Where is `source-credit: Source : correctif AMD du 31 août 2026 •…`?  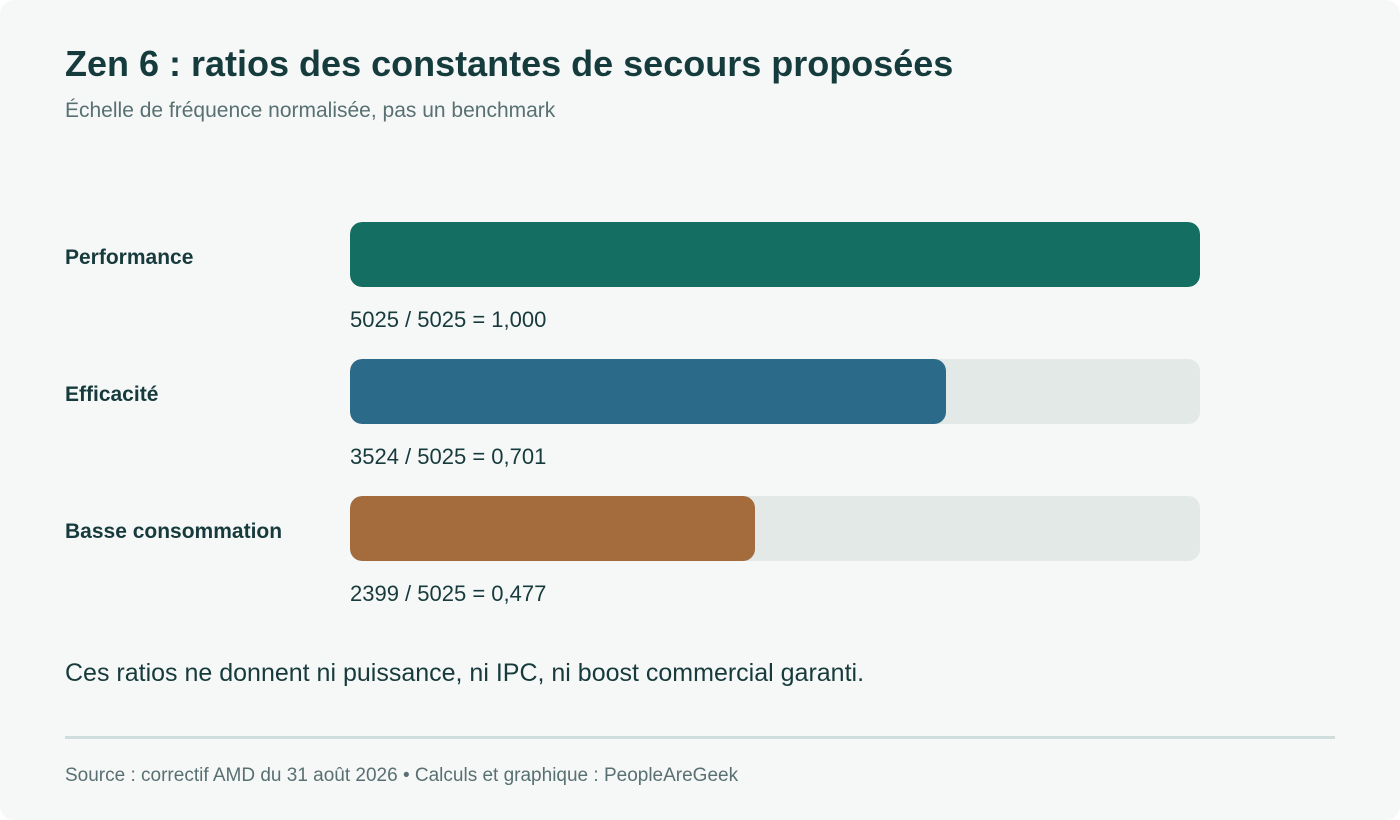
source-credit: Source : correctif AMD du 31 août 2026 •… is located at coordinates (402, 775).